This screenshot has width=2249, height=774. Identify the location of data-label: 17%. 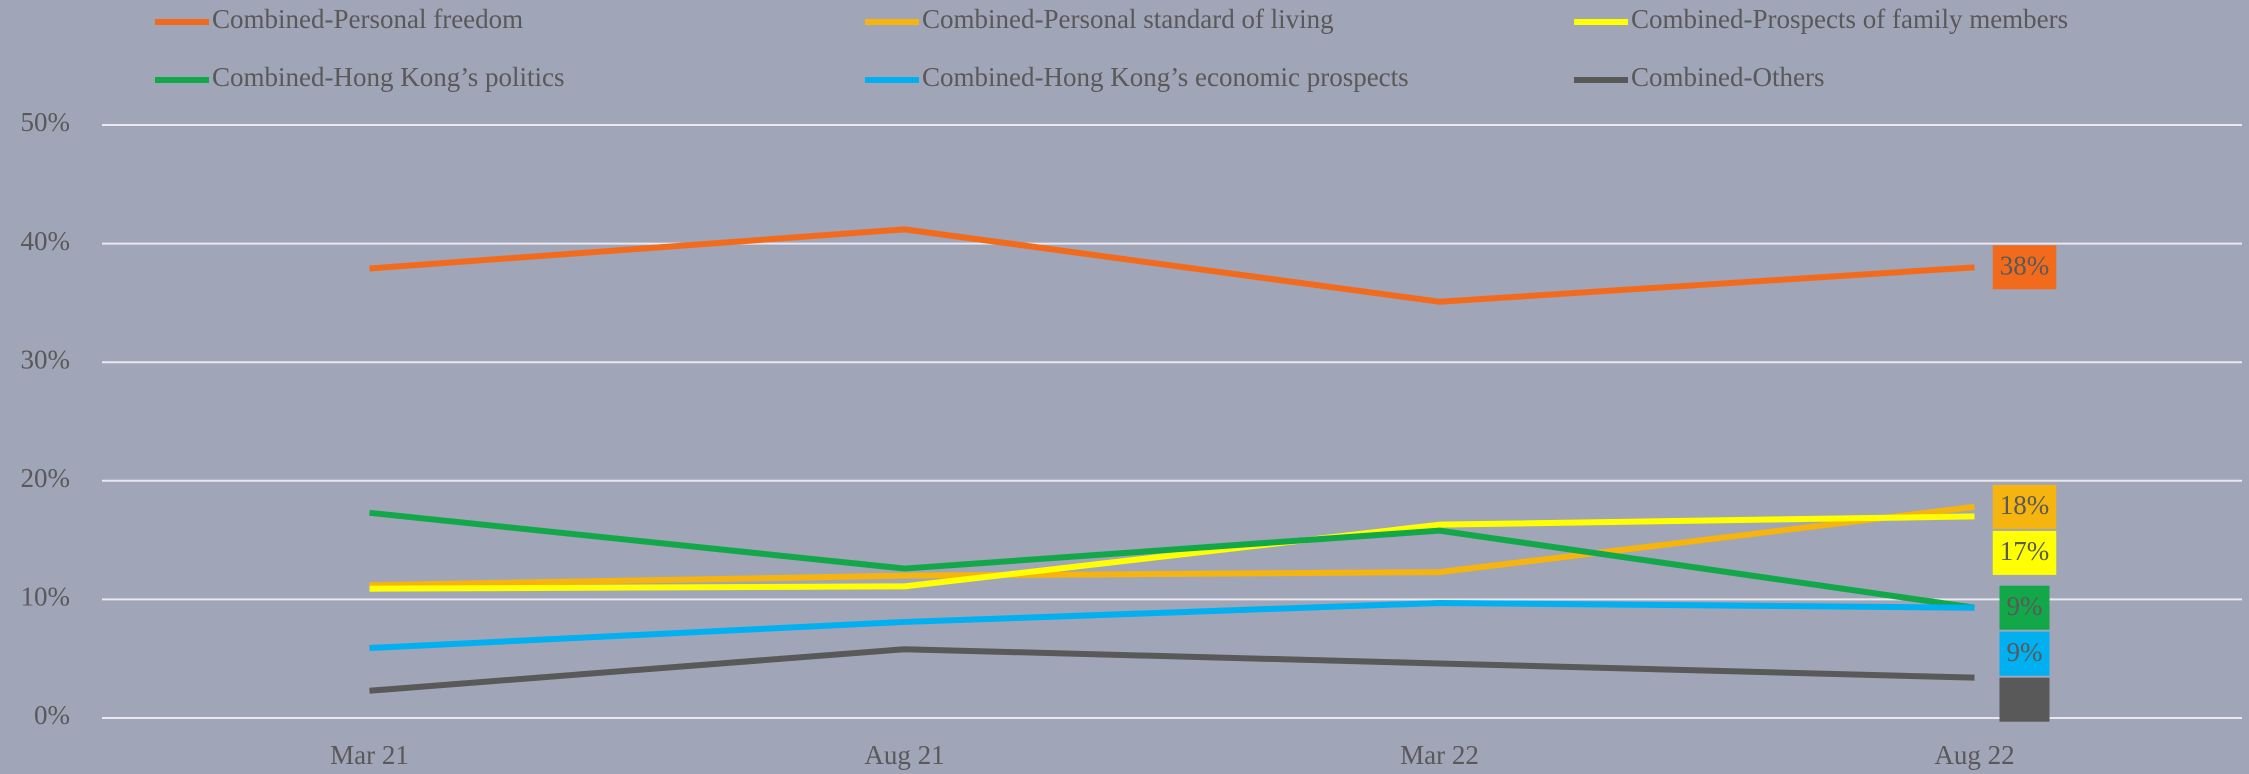
(2025, 551).